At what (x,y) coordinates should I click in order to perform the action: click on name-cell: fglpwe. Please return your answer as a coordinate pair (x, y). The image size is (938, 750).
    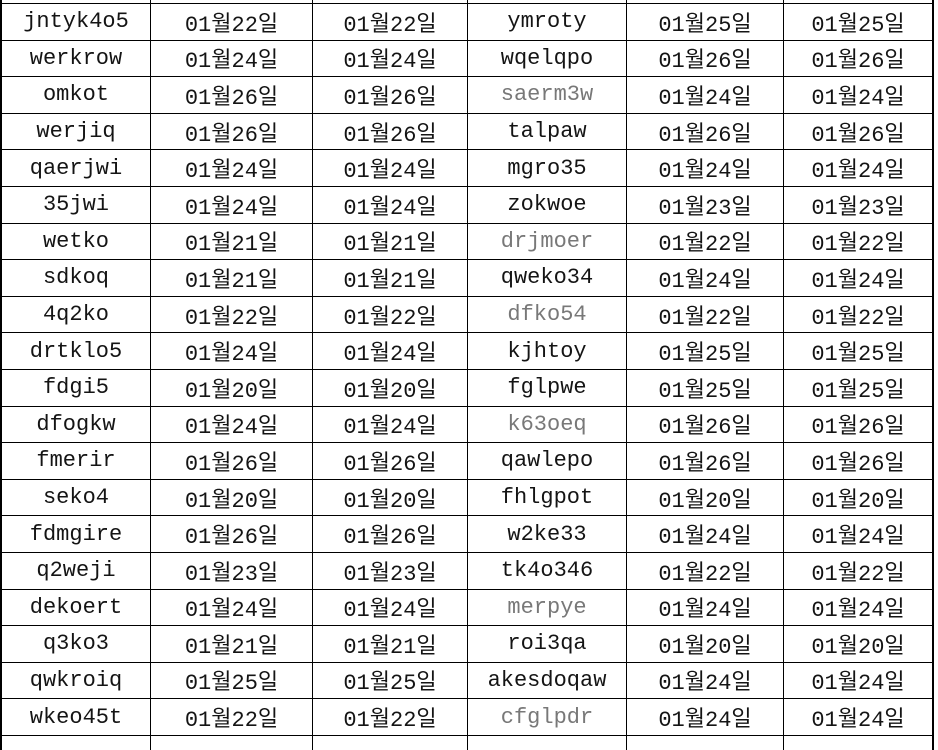
    Looking at the image, I should click on (547, 388).